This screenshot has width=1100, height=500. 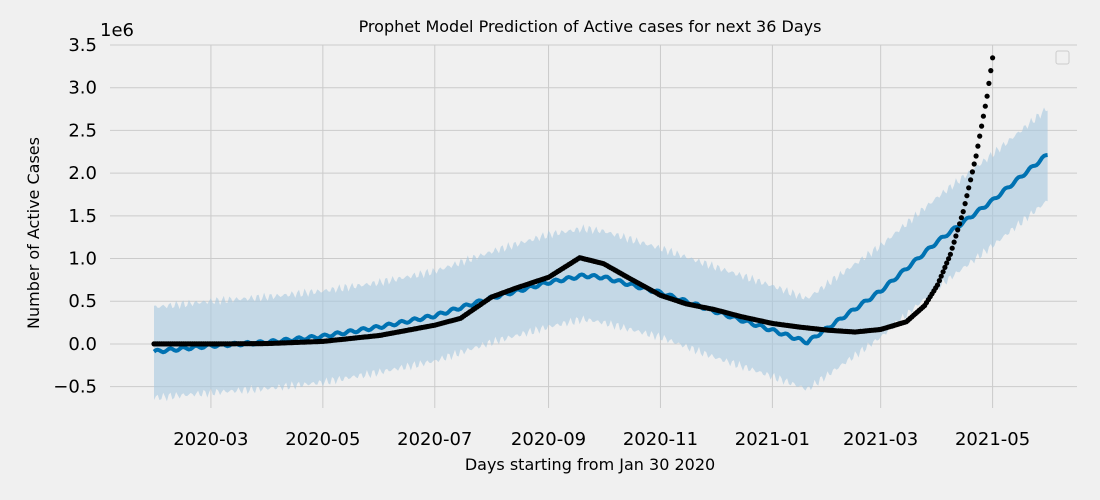 What do you see at coordinates (75, 387) in the screenshot?
I see `y-tick-label: −0.5` at bounding box center [75, 387].